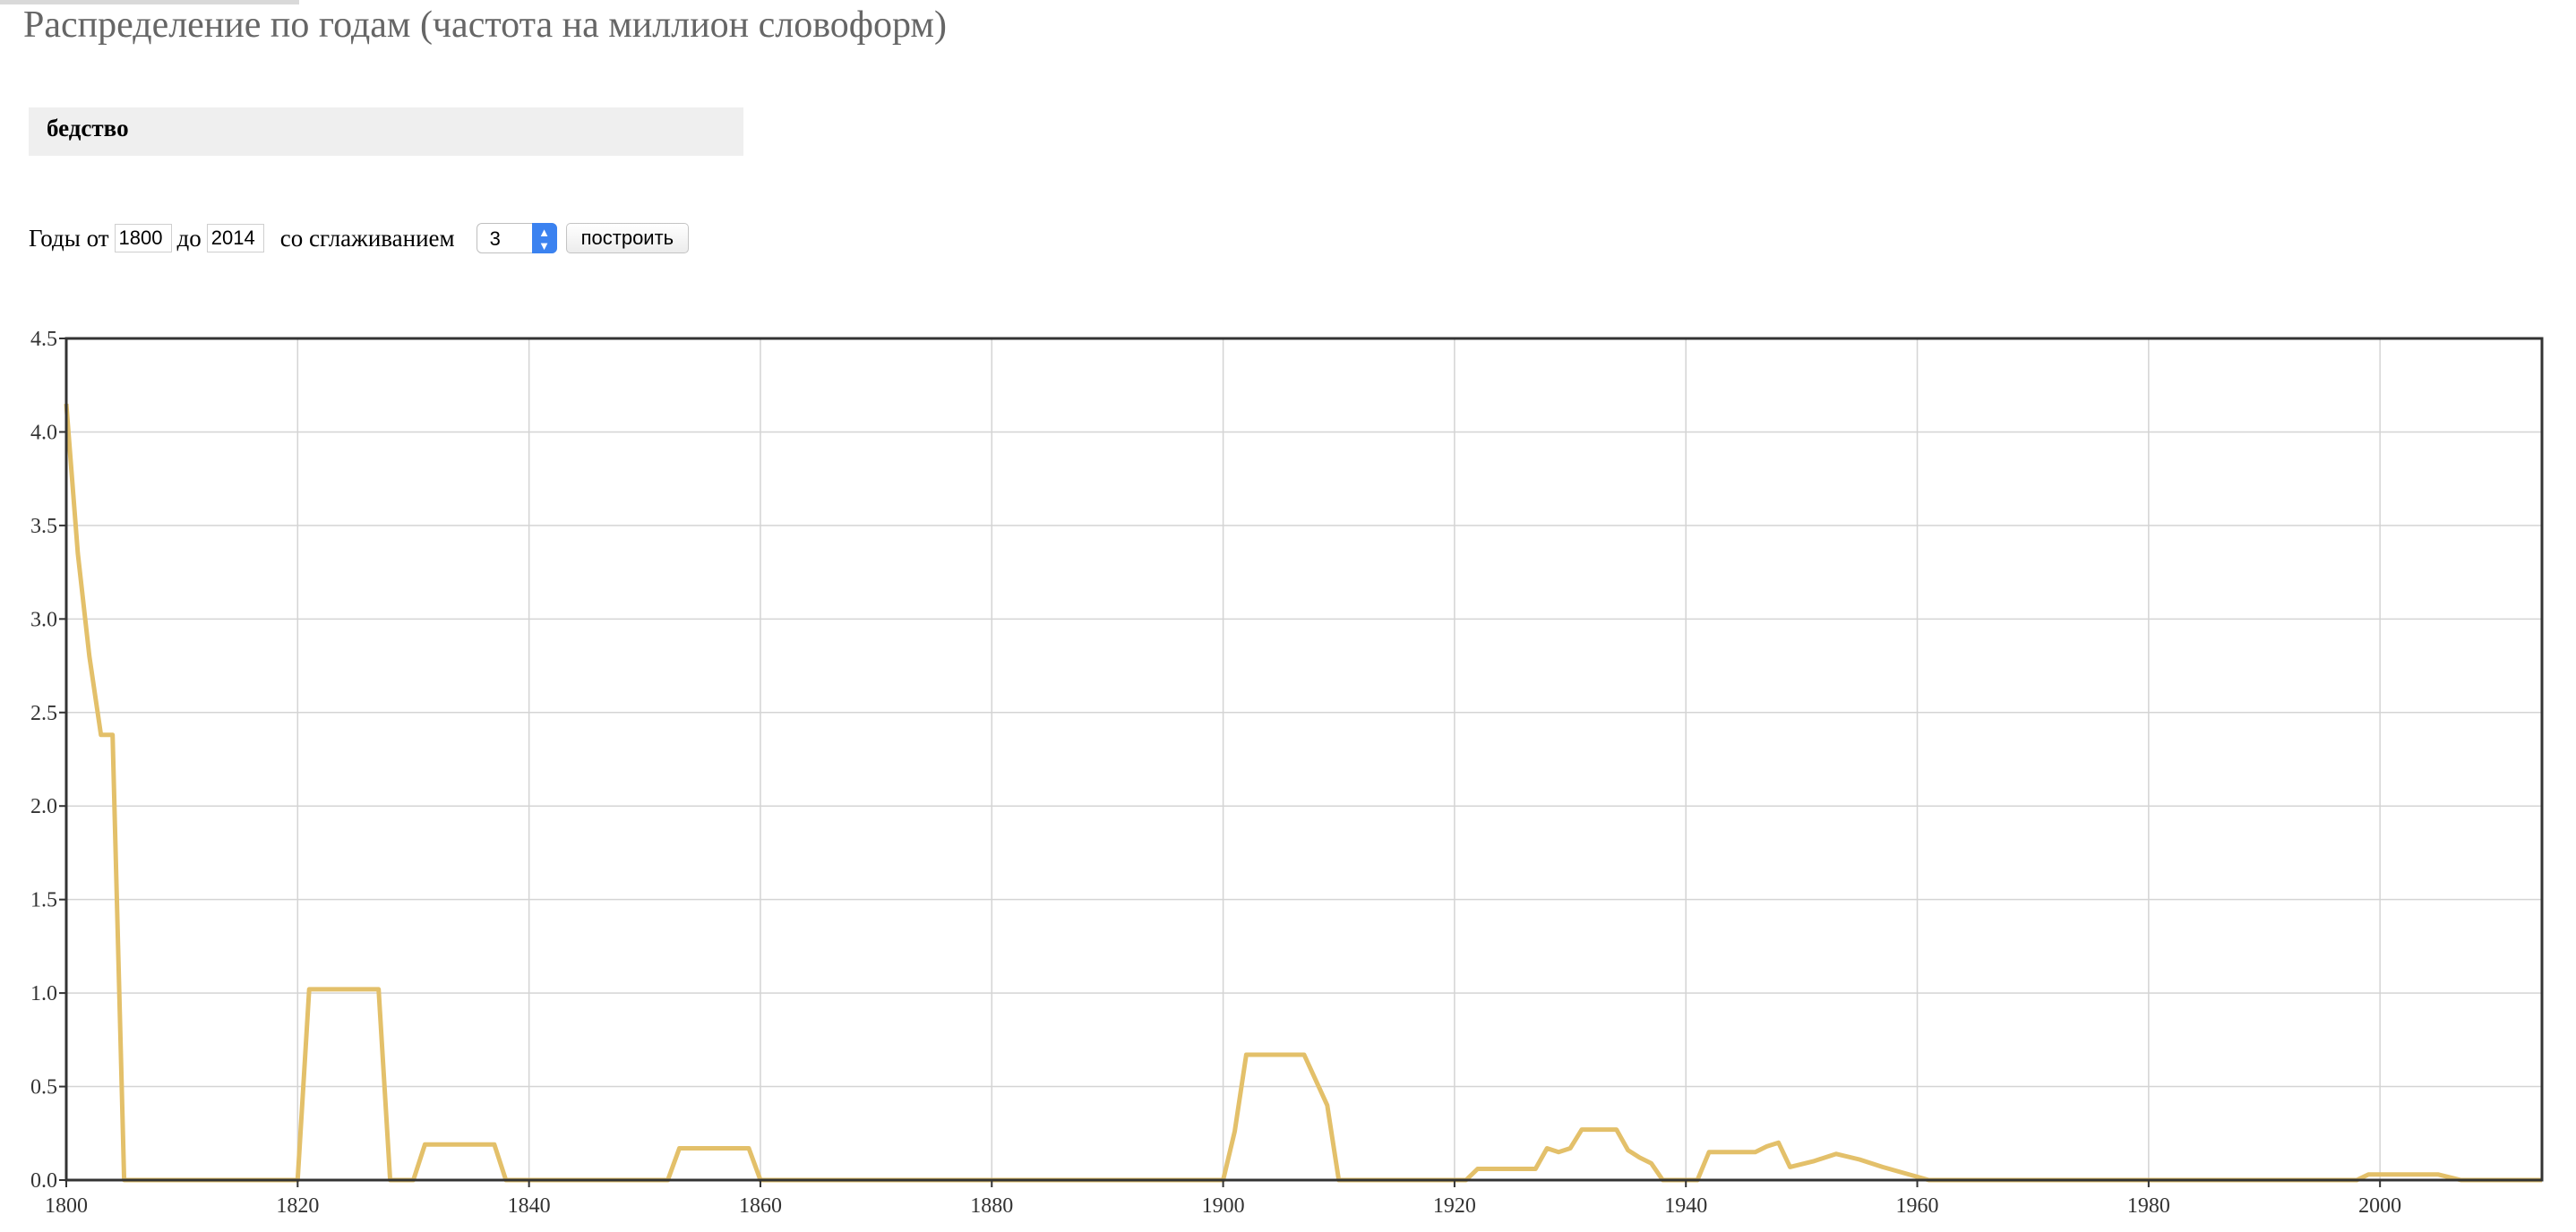 The height and width of the screenshot is (1232, 2576). I want to click on y-tick-label: 3.0, so click(43, 619).